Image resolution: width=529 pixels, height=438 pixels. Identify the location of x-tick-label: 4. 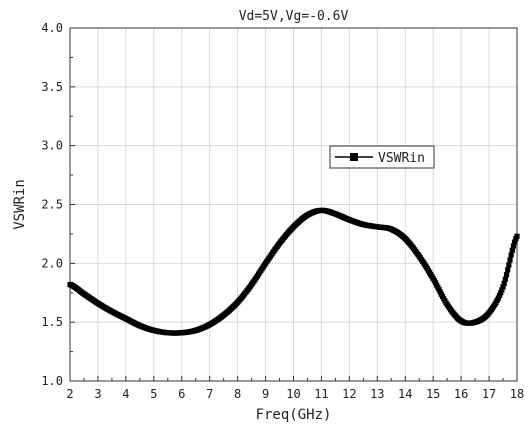
(125, 394).